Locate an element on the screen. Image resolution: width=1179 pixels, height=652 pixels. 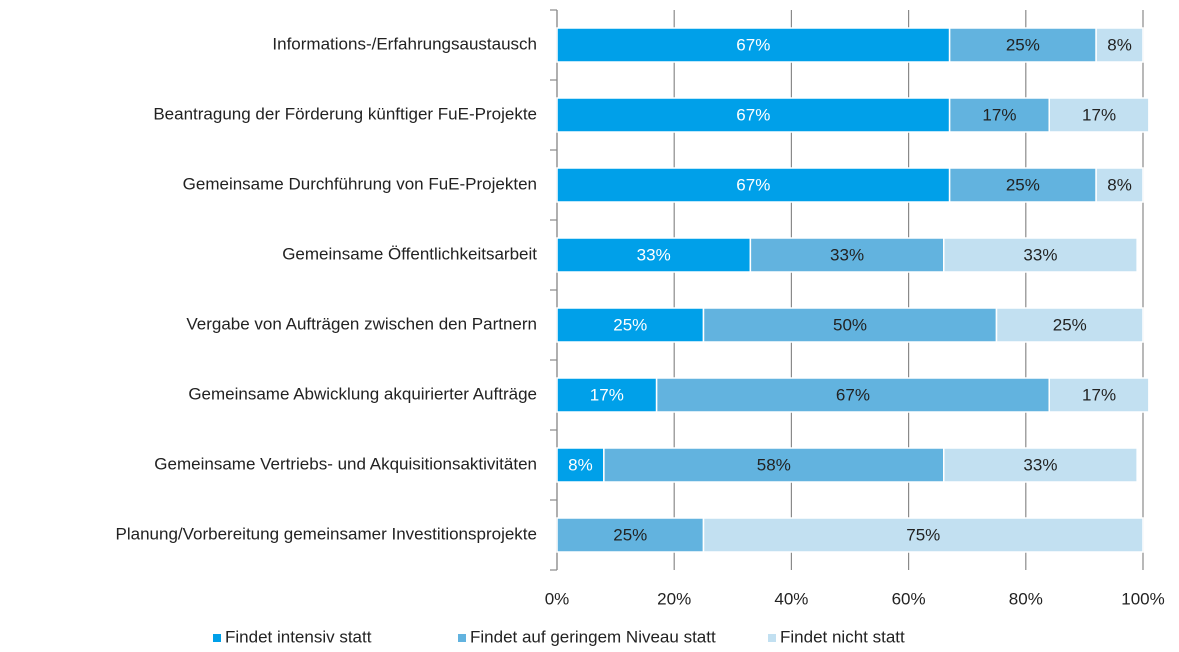
data-label: 58% is located at coordinates (774, 464).